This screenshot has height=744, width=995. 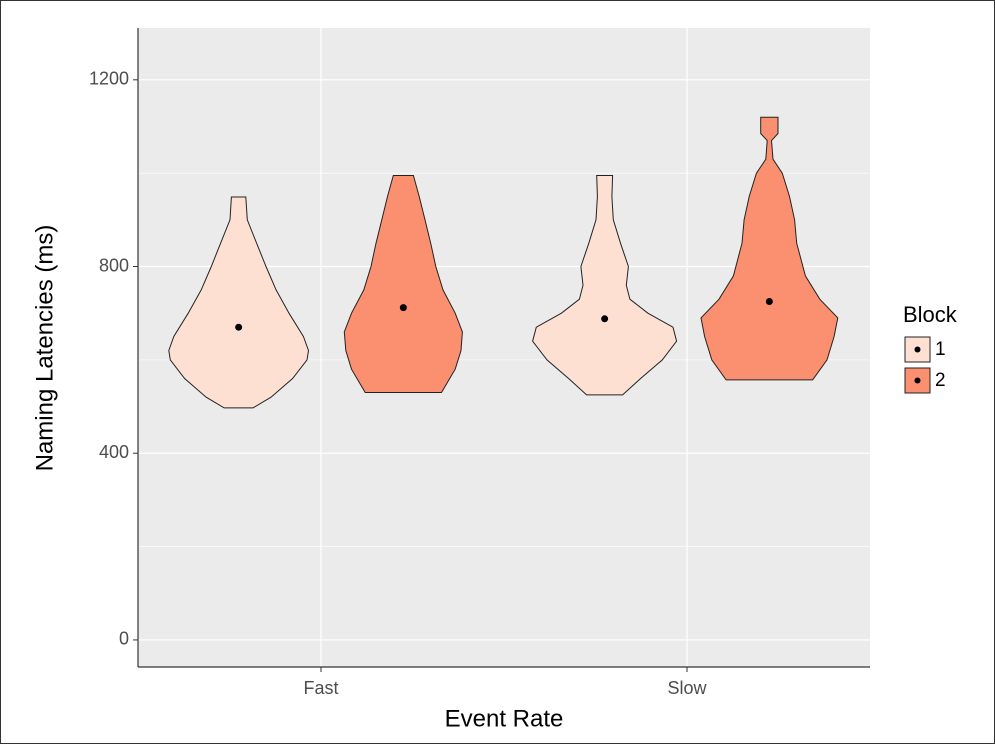 I want to click on y-tick-label: 400, so click(x=114, y=452).